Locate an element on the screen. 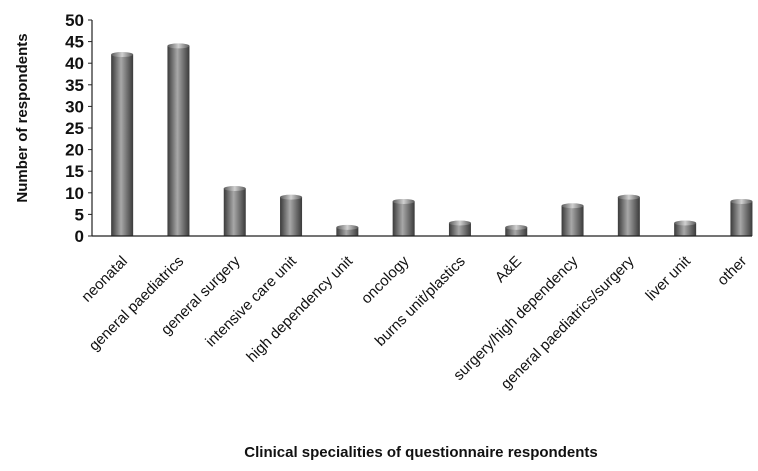 Image resolution: width=758 pixels, height=471 pixels. y-tick-label: 25 is located at coordinates (74, 128).